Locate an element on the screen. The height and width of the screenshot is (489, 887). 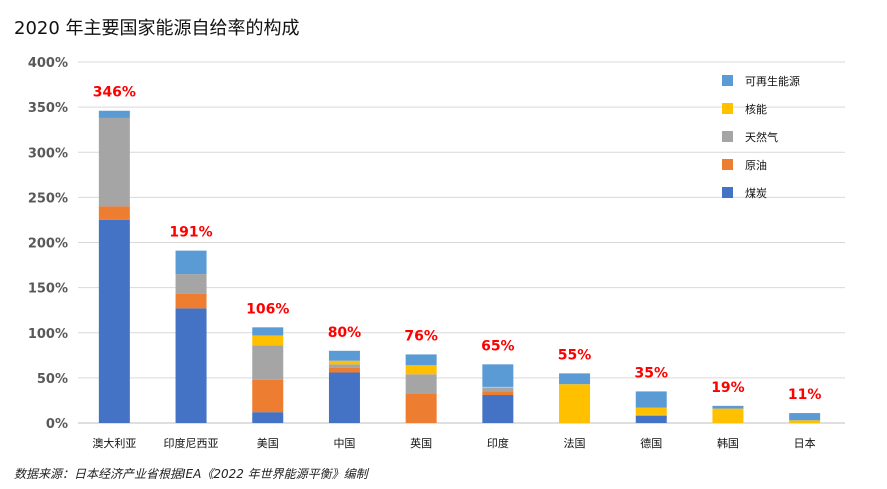
x-axis: 澳大利亚 印度尼西亚 美国 中国 英国 印度 法国 德国 韩国 日本 is located at coordinates (453, 443).